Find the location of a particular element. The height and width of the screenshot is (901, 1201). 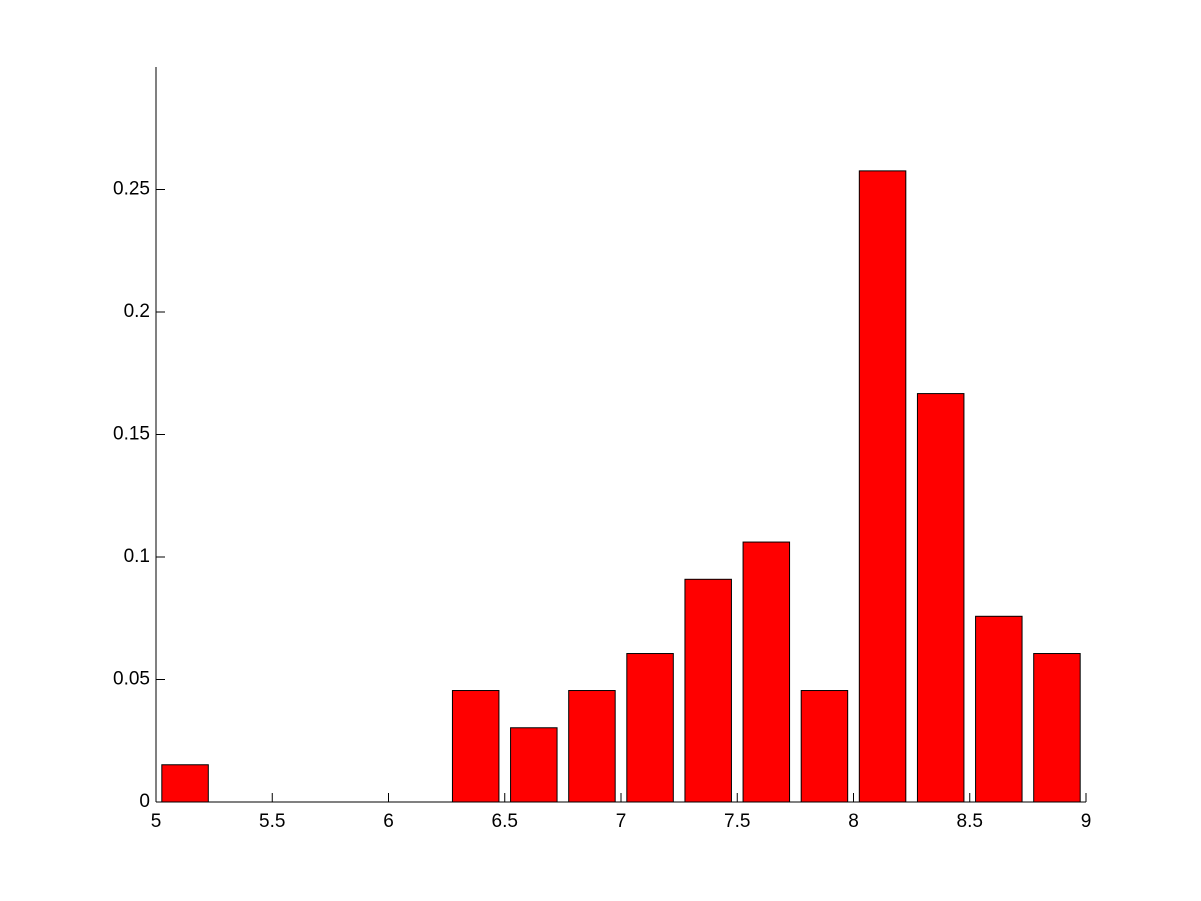

y-tick-label: 0.2 is located at coordinates (137, 311).